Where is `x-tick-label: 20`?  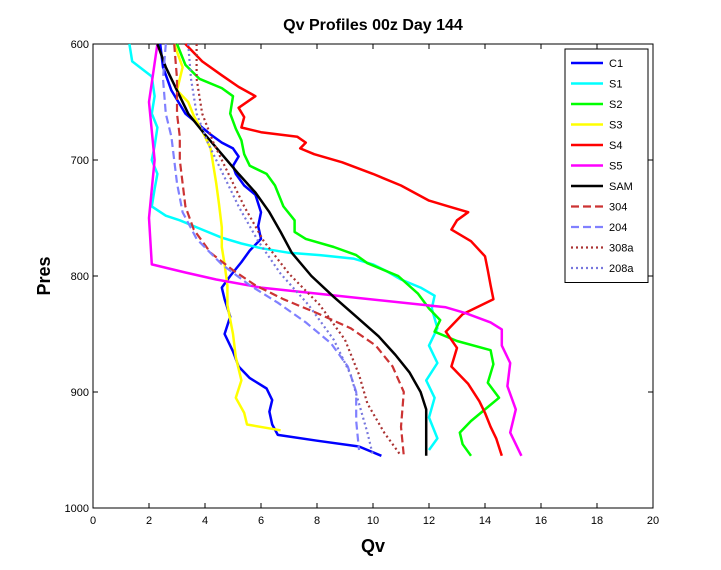 x-tick-label: 20 is located at coordinates (653, 521).